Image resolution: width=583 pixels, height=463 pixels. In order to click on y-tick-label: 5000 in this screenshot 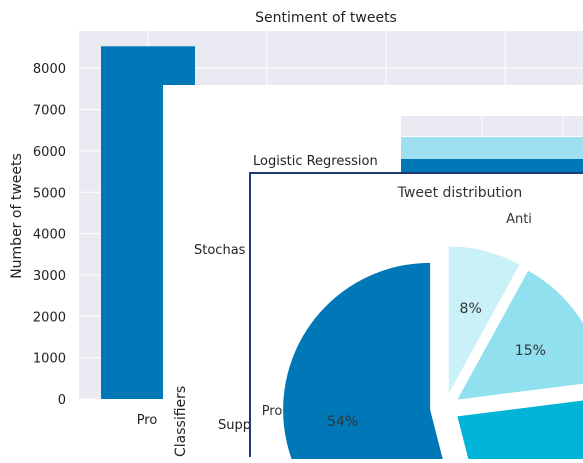, I will do `click(49, 193)`.